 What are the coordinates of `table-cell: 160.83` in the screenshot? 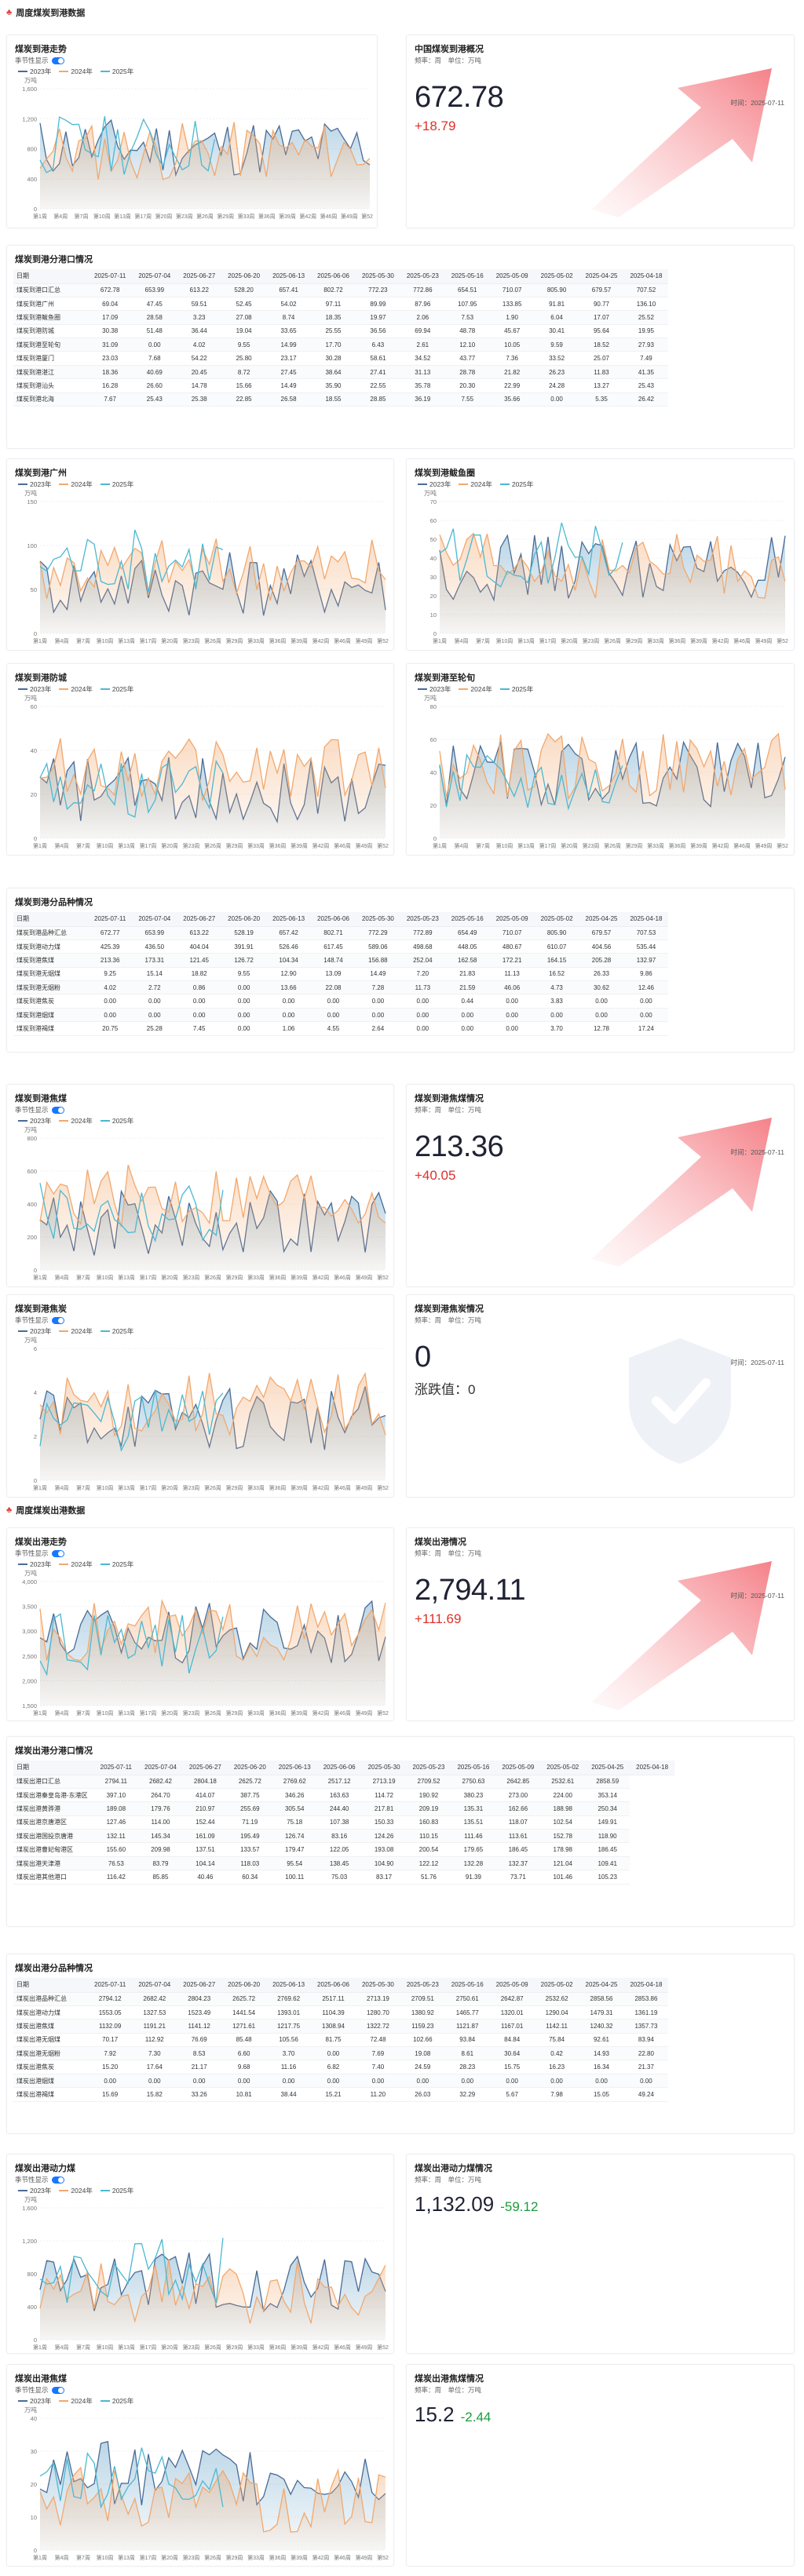 It's located at (428, 1823).